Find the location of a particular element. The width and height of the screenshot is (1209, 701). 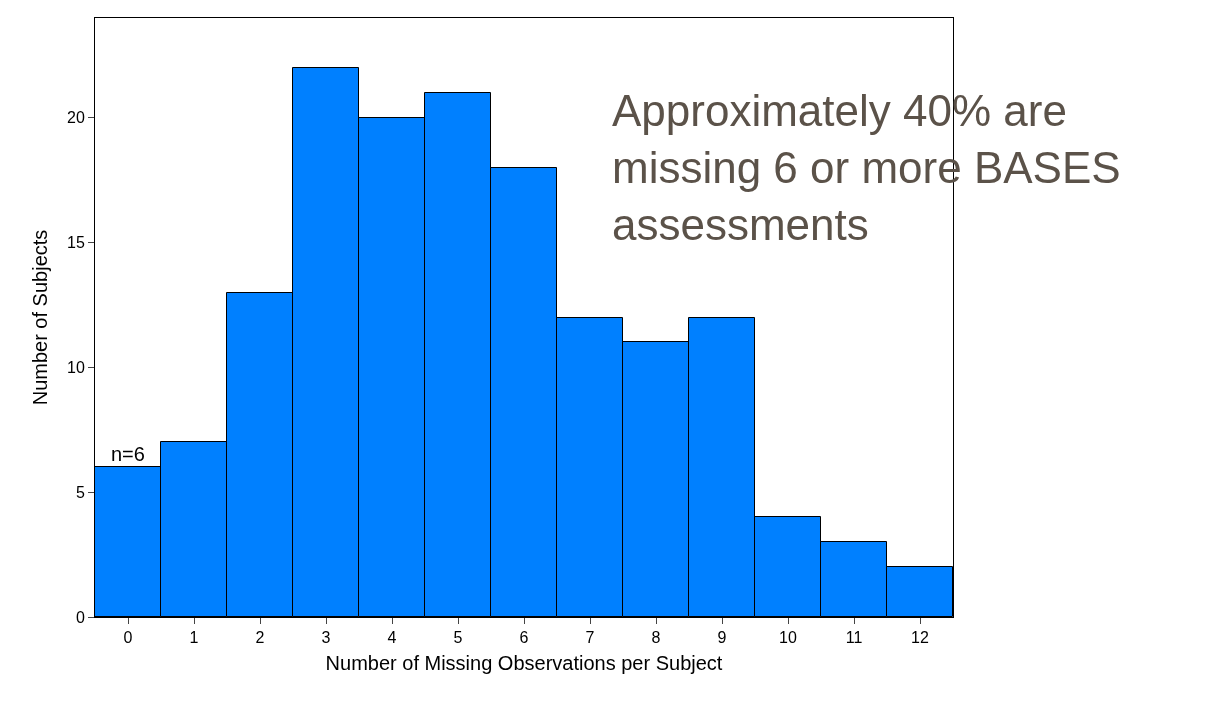

annotation: n=6 is located at coordinates (128, 454).